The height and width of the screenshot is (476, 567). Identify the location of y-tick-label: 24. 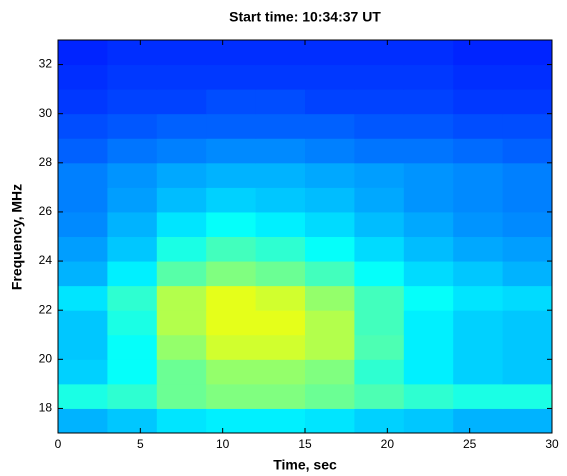
(46, 260).